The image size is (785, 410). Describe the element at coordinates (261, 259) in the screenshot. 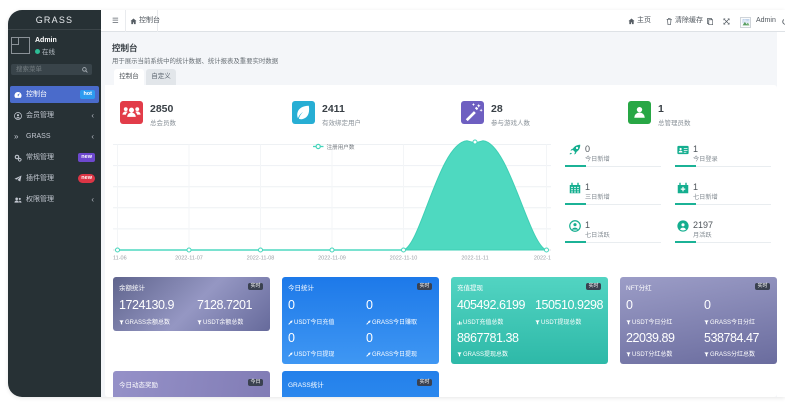

I see `svg-text: 2022-11-08` at that location.